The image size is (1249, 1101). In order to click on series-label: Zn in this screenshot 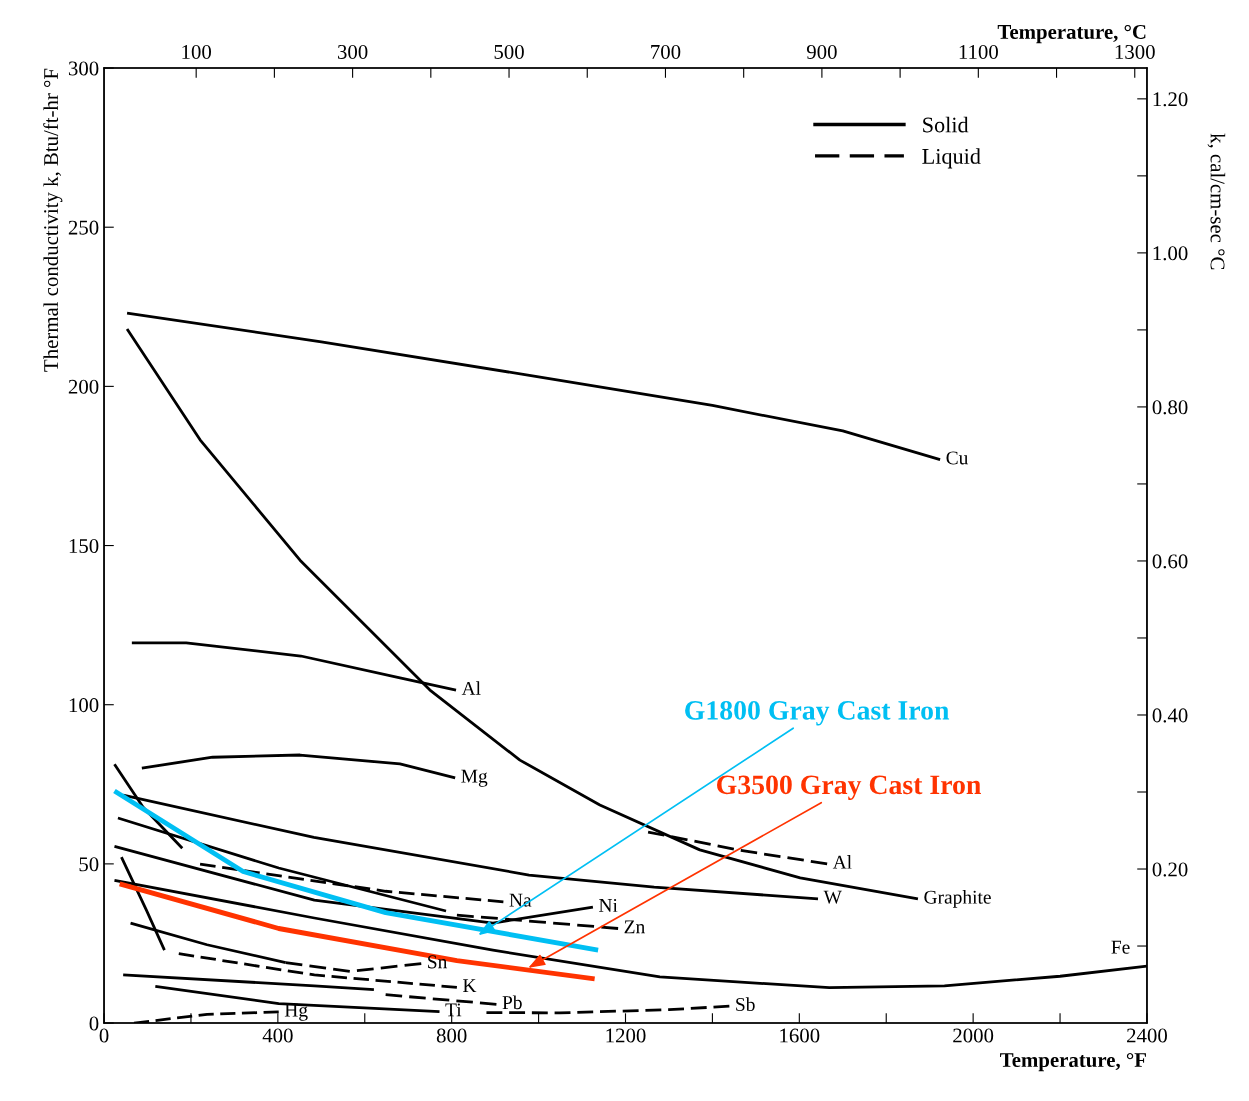, I will do `click(634, 927)`.